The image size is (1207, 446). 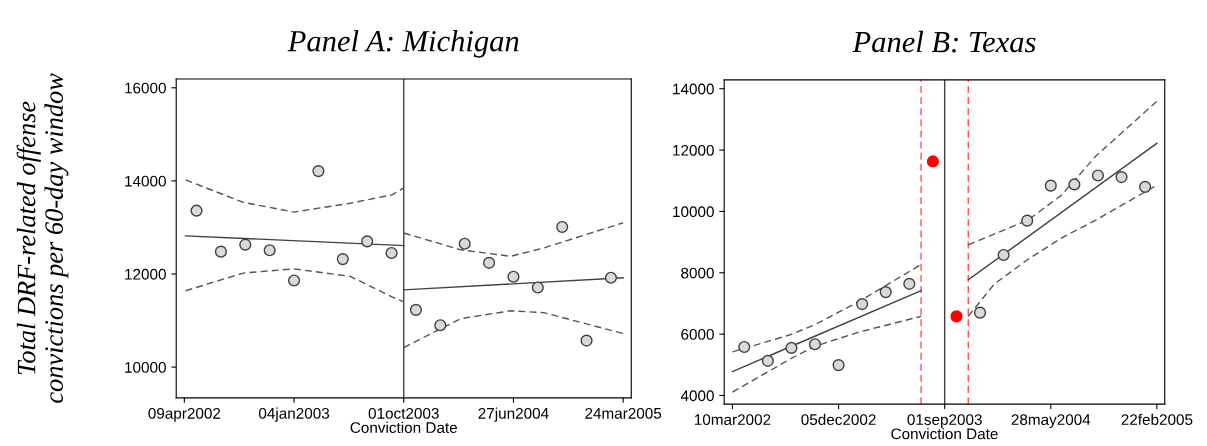 What do you see at coordinates (838, 419) in the screenshot?
I see `x-tick-label: 05dec2002` at bounding box center [838, 419].